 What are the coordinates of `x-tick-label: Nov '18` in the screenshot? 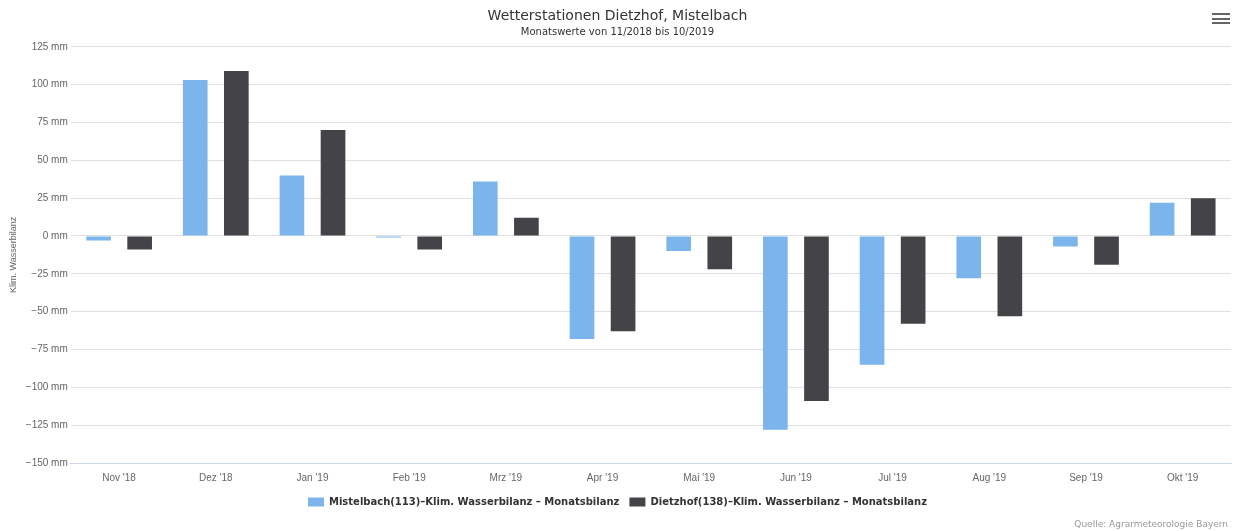 It's located at (119, 477).